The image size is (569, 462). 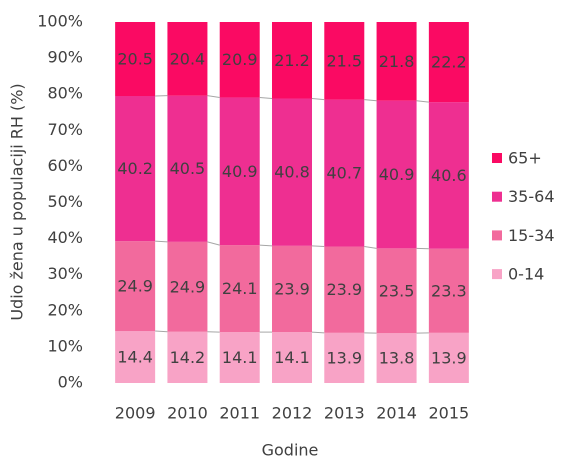 What do you see at coordinates (65, 165) in the screenshot?
I see `y-tick-label: 60%` at bounding box center [65, 165].